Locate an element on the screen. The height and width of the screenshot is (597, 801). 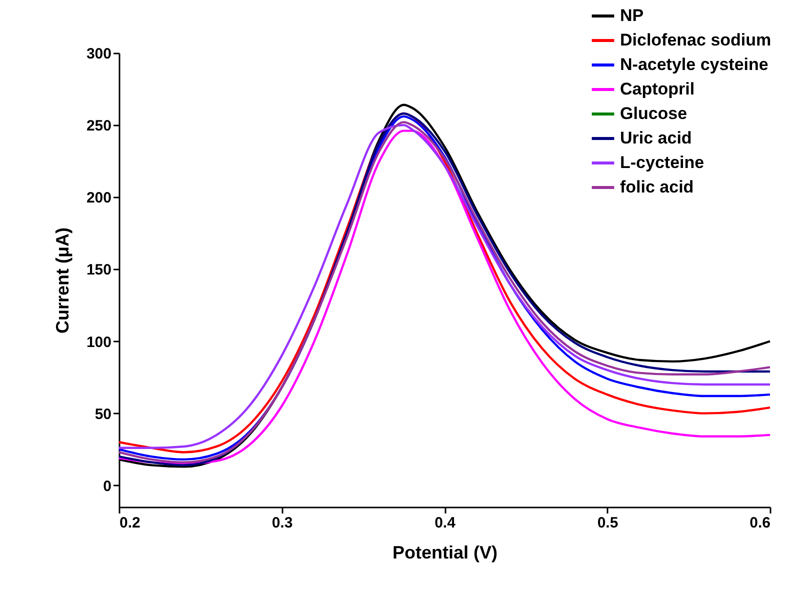
legend-label: Captopril is located at coordinates (657, 89).